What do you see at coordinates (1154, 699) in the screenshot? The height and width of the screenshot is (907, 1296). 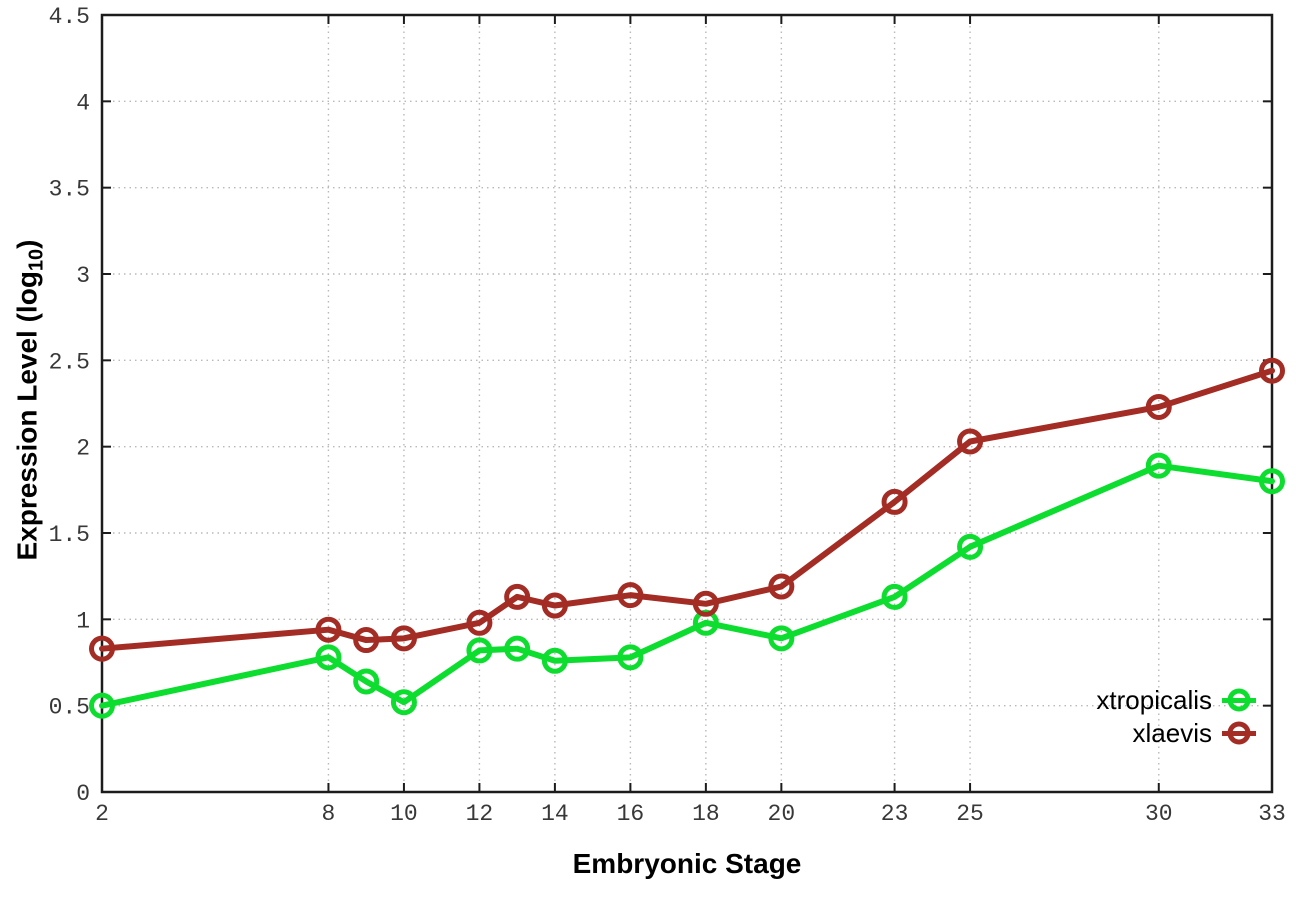 I see `legend-label-xtropicalis: xtropicalis` at bounding box center [1154, 699].